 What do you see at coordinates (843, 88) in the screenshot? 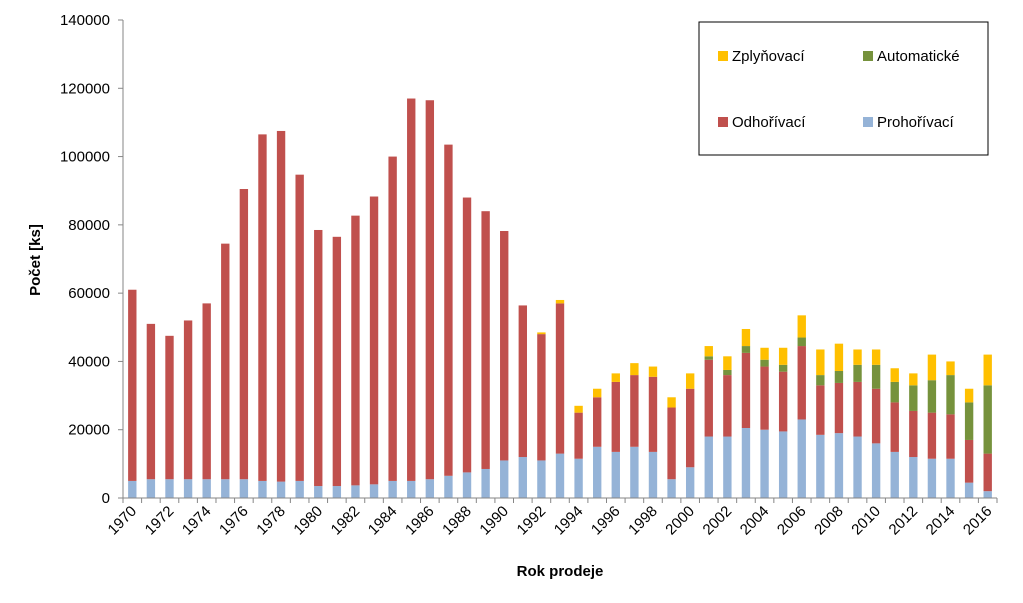
I see `legend-box` at bounding box center [843, 88].